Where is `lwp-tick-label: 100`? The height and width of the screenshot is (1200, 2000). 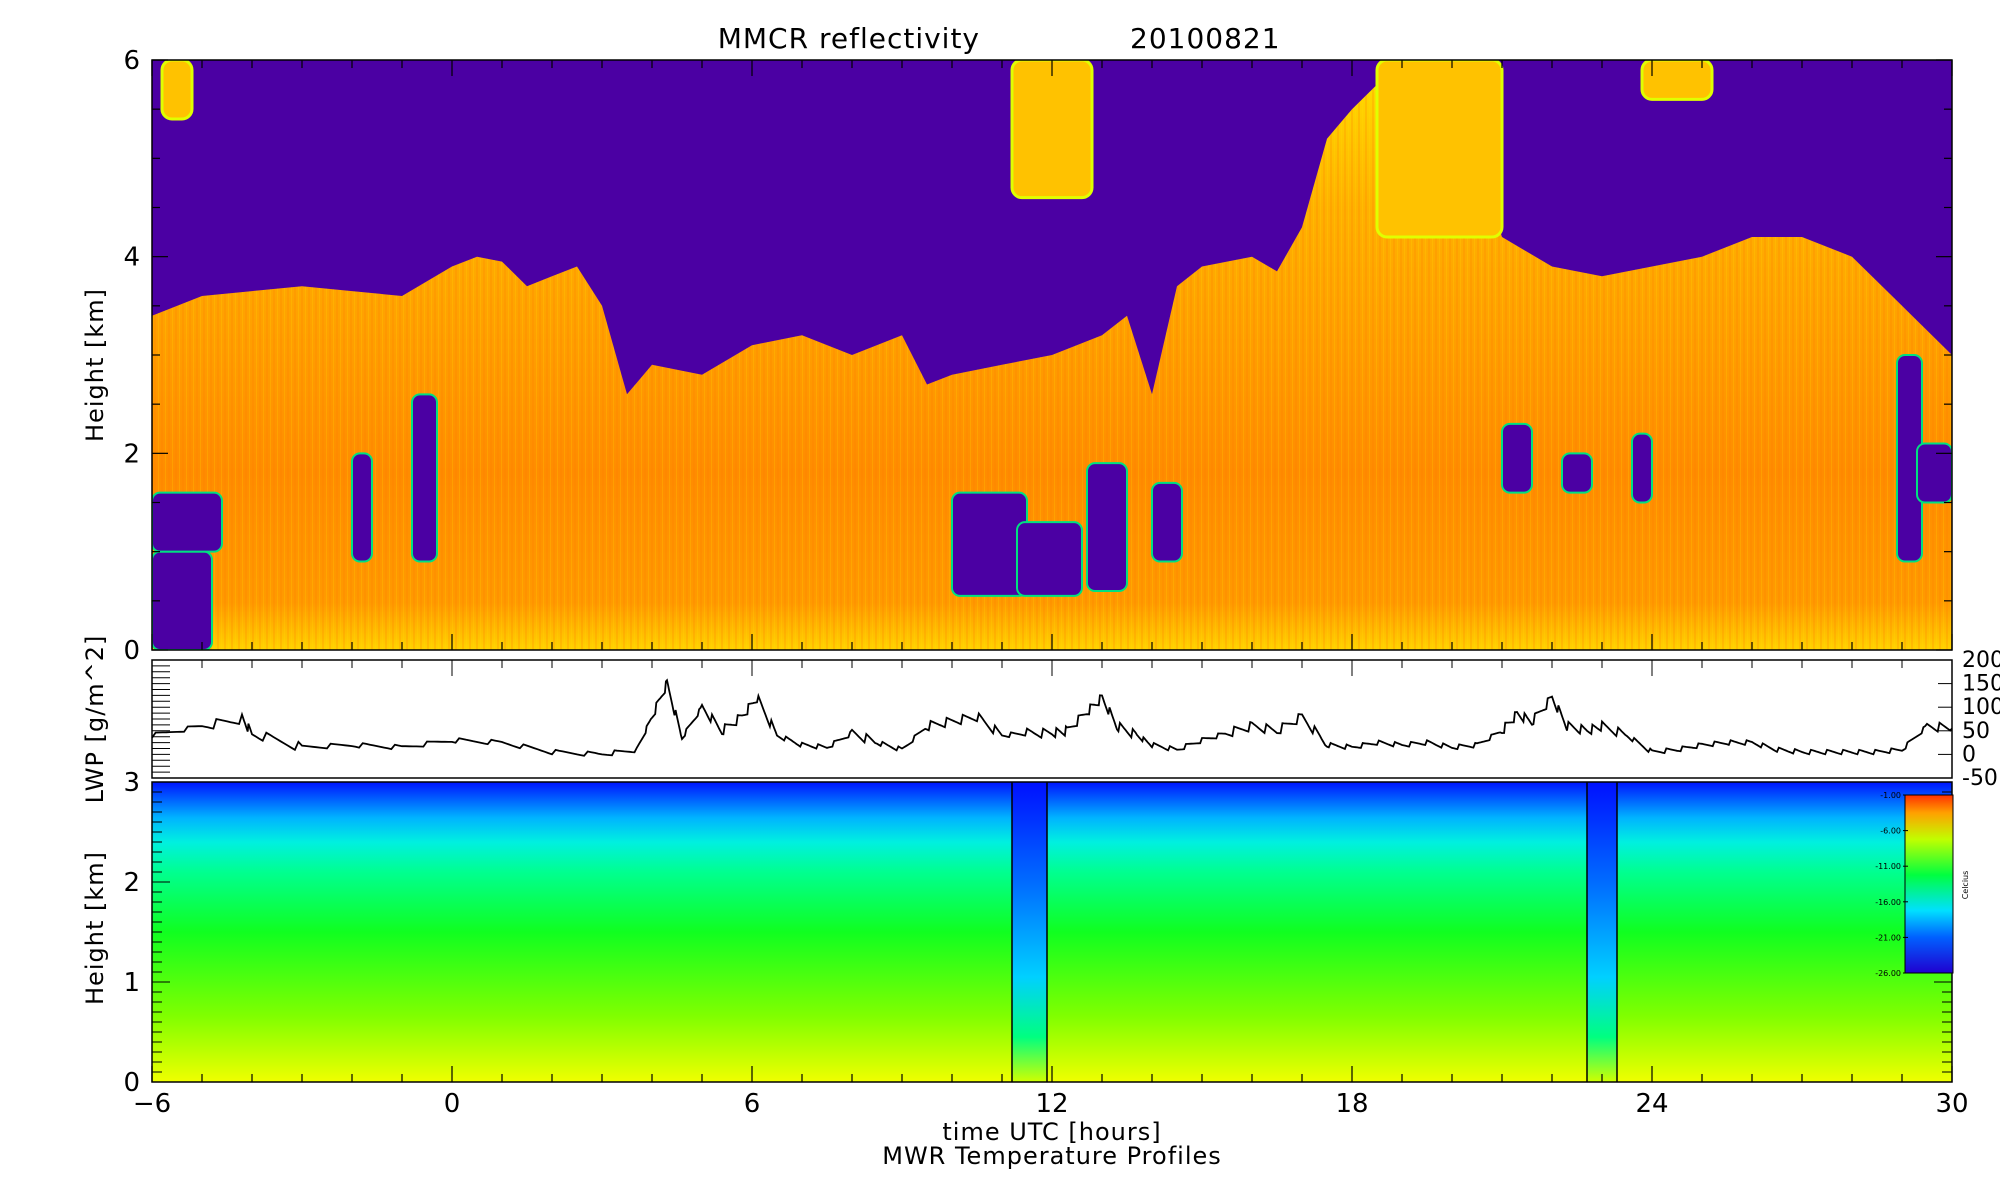 lwp-tick-label: 100 is located at coordinates (1981, 707).